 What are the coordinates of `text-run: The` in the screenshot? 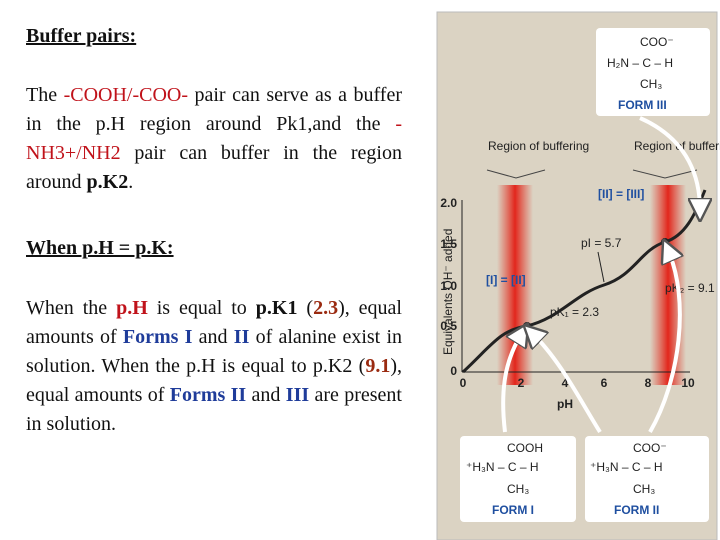 It's located at (45, 95).